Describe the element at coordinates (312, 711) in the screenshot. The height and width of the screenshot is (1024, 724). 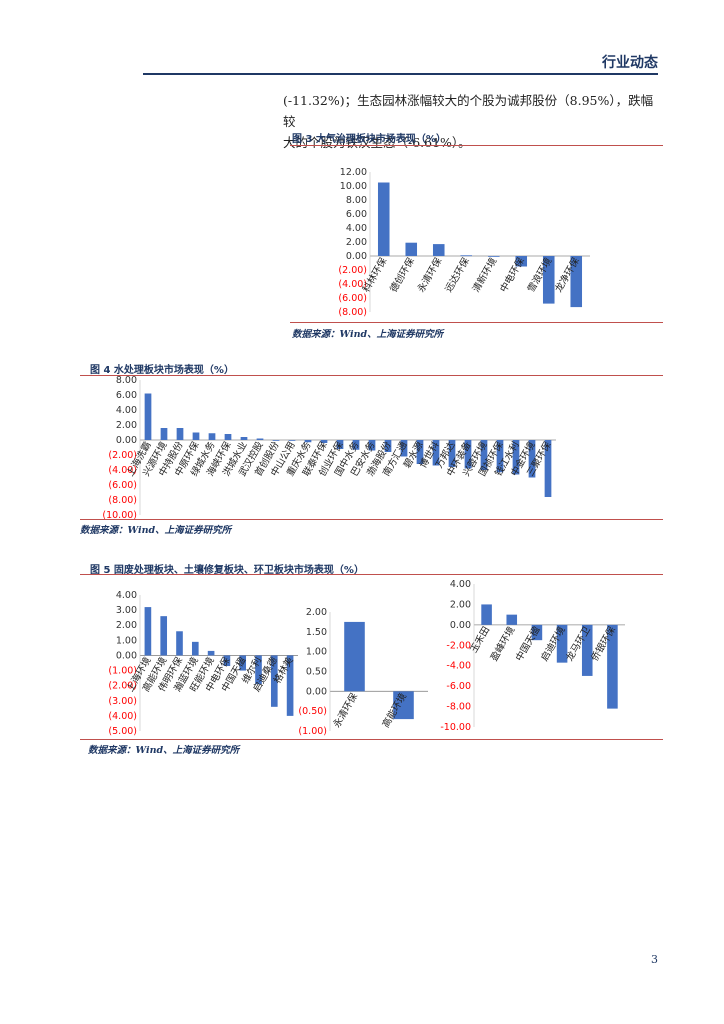
I see `y-tick-label: (0.50)` at that location.